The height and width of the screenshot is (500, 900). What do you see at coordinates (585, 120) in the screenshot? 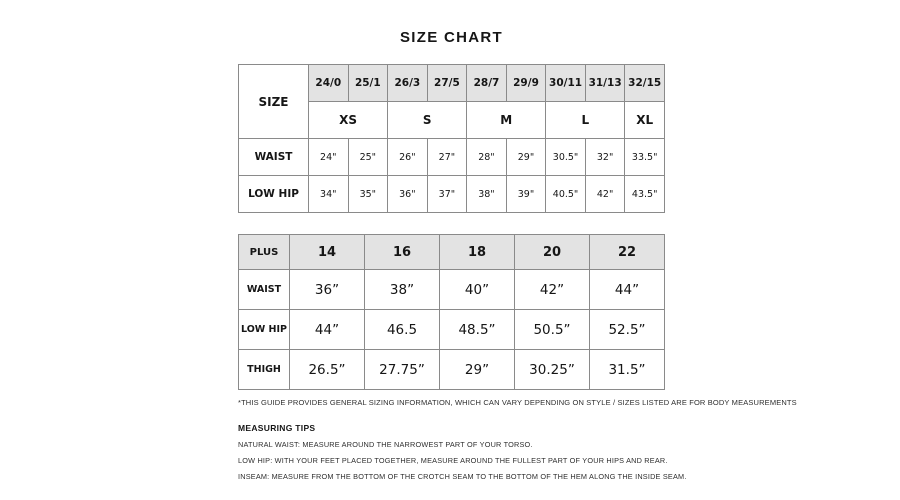
I see `letter-size-header: L` at bounding box center [585, 120].